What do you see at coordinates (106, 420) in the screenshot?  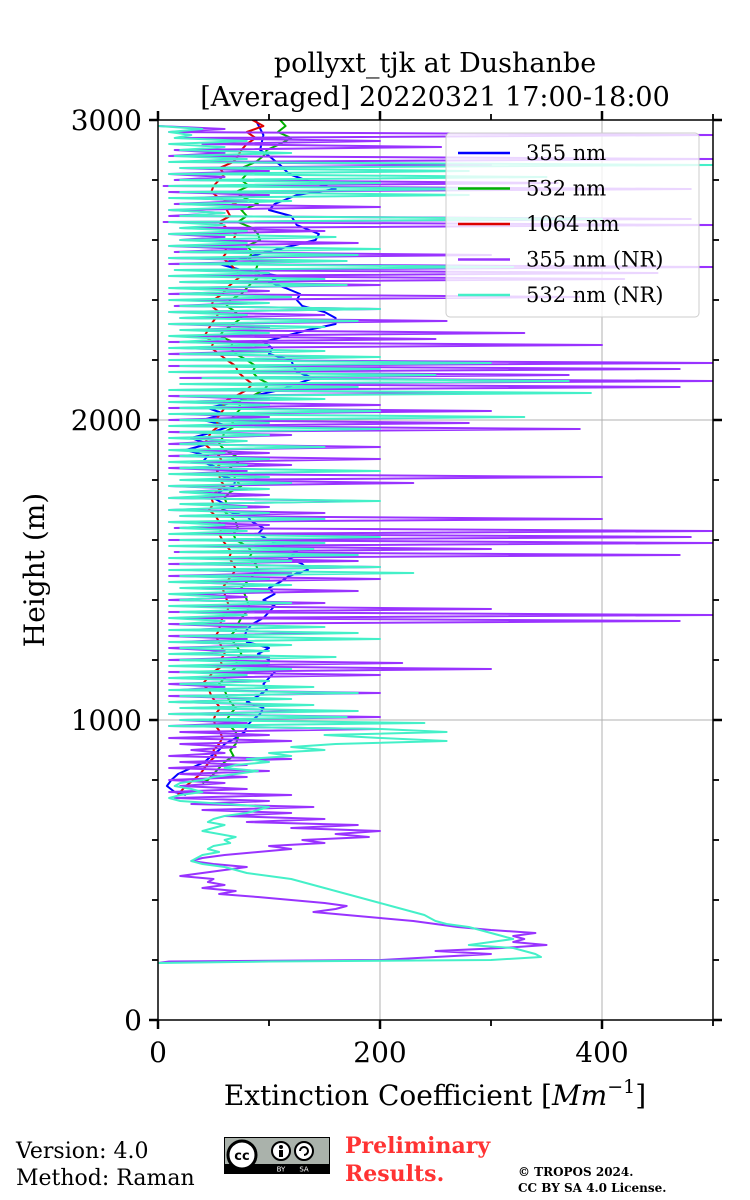 I see `y-tick-label: 2000` at bounding box center [106, 420].